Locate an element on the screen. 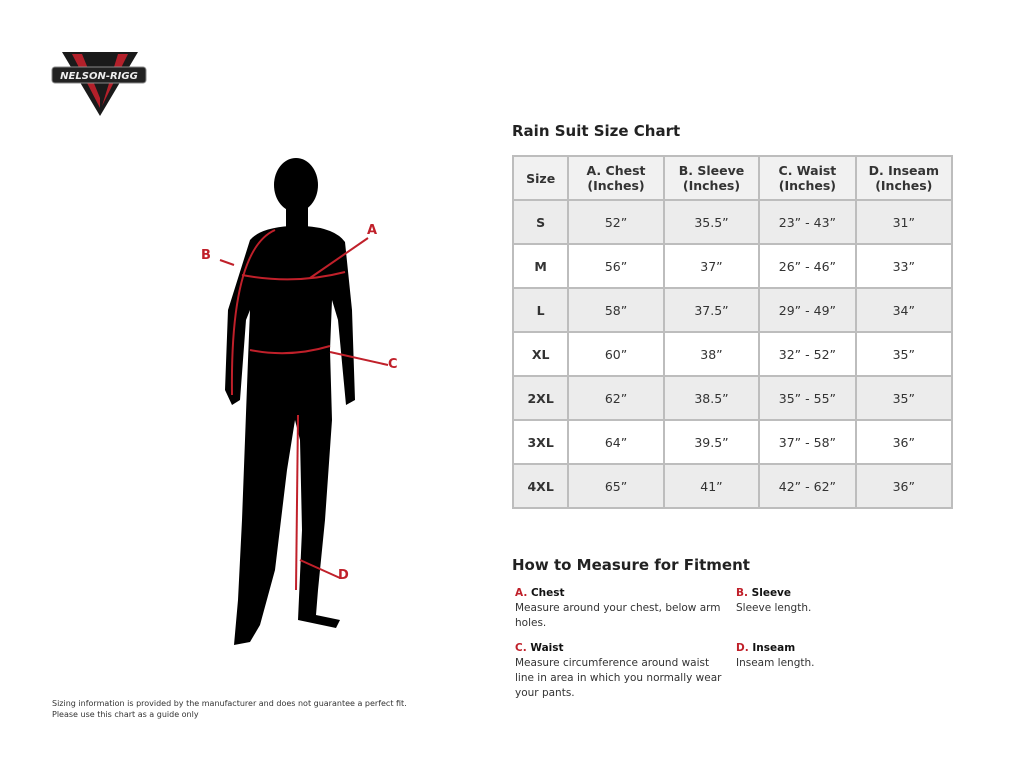  header-line: B. Sleeve is located at coordinates (711, 170).